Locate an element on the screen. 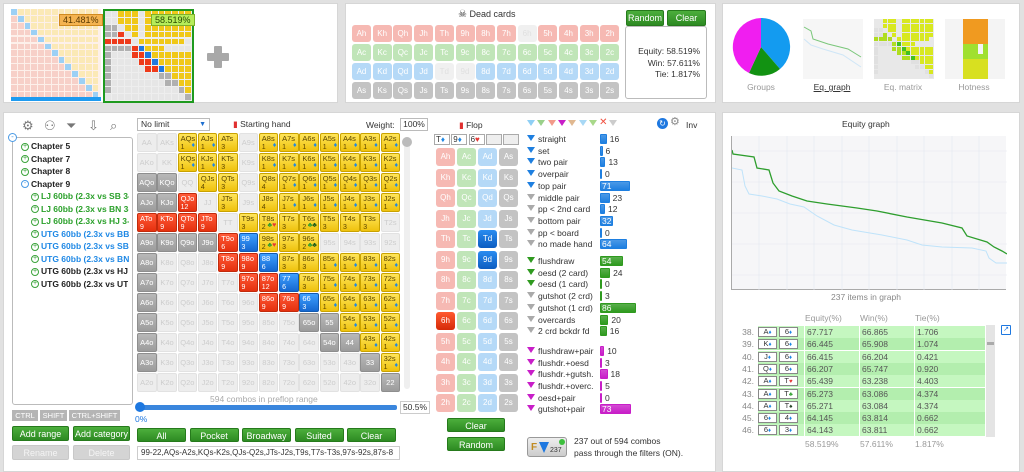  dead-card-2s: 2s is located at coordinates (610, 90).